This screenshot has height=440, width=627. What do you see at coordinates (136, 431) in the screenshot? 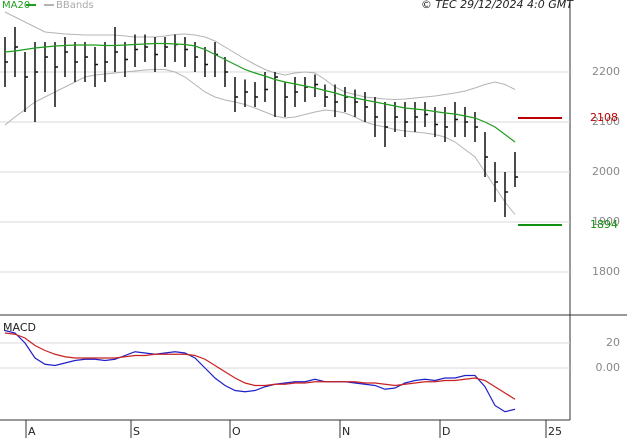
I see `x-tick-label: S` at bounding box center [136, 431].